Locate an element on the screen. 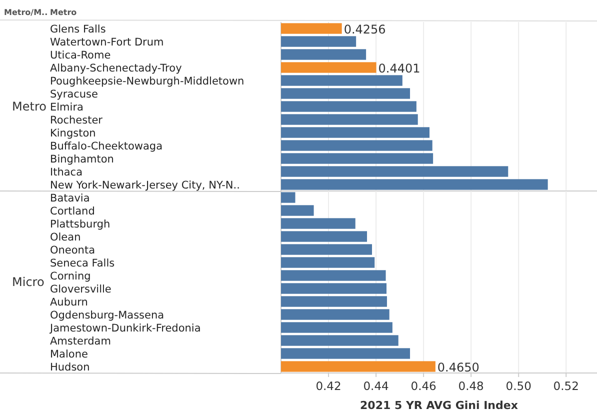 This screenshot has height=417, width=597. y-tick-label: Albany-Schenectady-Troy is located at coordinates (116, 68).